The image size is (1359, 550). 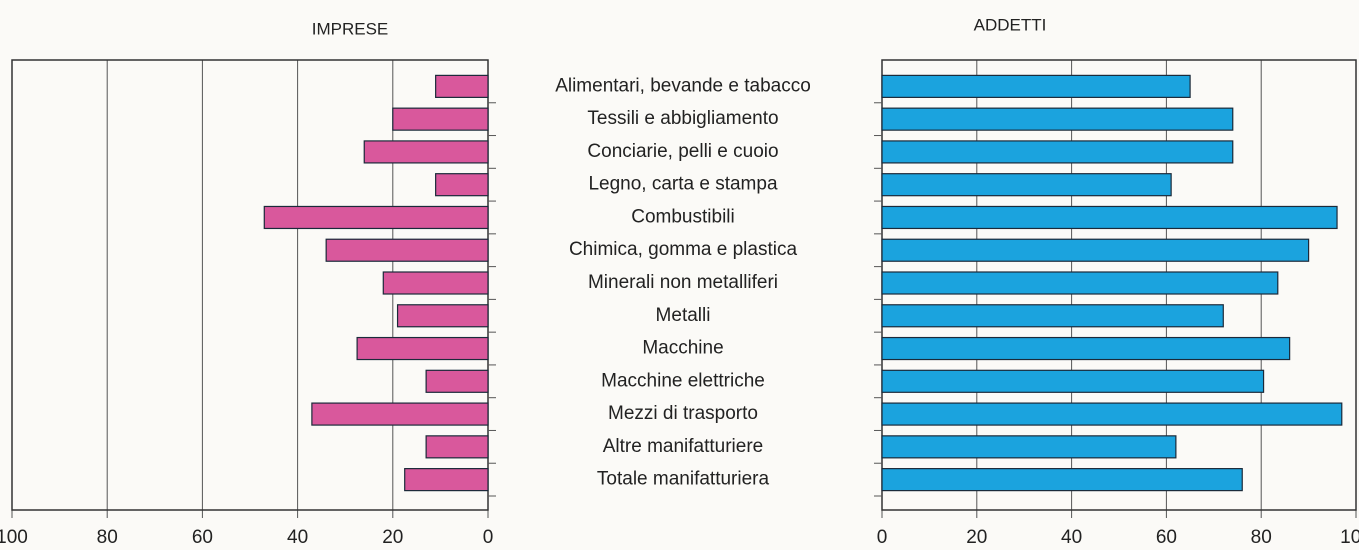 What do you see at coordinates (683, 282) in the screenshot?
I see `category-label: Minerali non metalliferi` at bounding box center [683, 282].